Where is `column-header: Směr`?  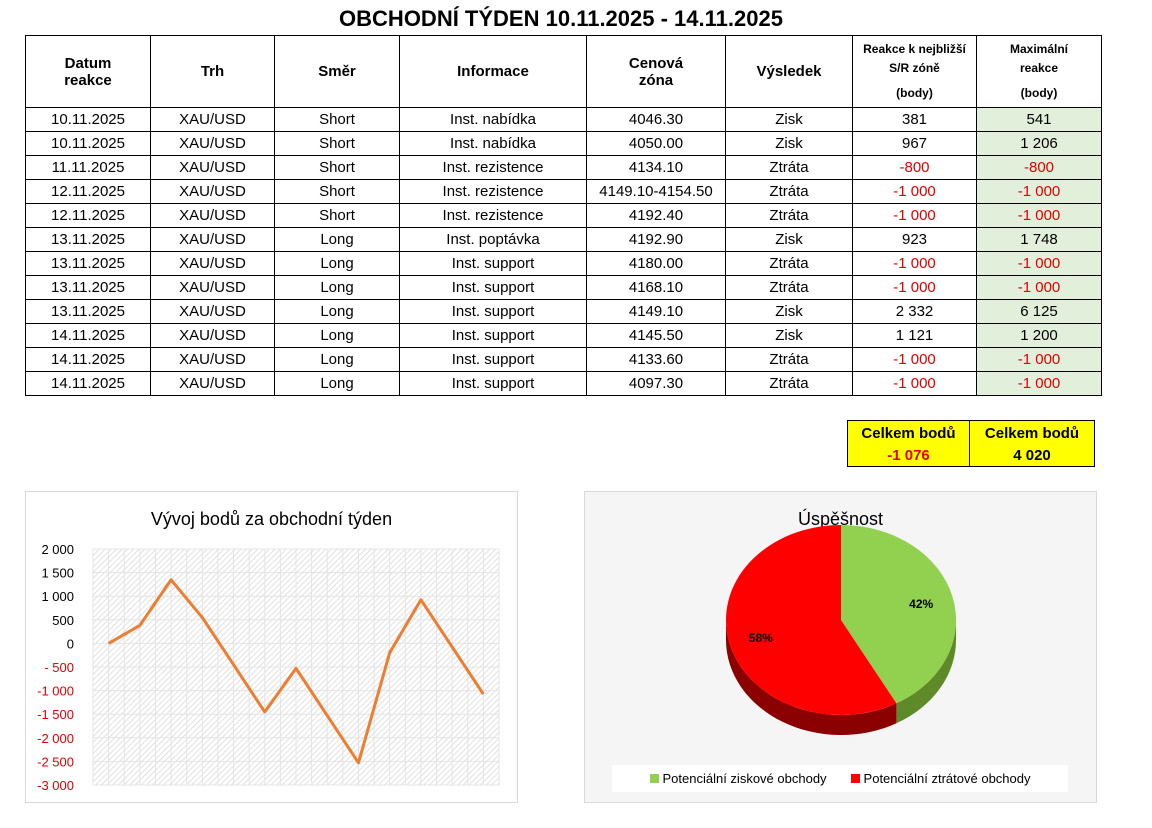 column-header: Směr is located at coordinates (337, 71).